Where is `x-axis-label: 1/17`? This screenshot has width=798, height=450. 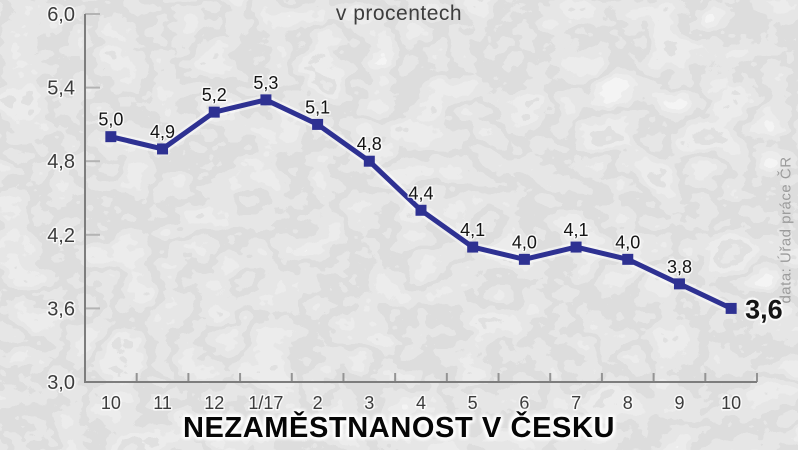
x-axis-label: 1/17 is located at coordinates (265, 403).